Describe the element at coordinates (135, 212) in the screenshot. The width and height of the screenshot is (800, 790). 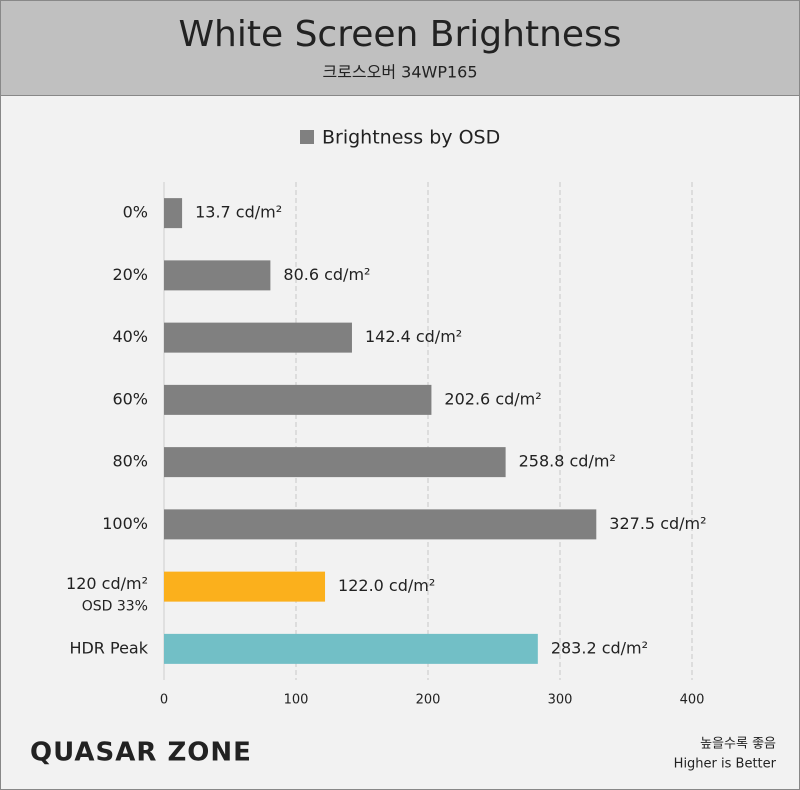
I see `y-tick-label: 0%` at that location.